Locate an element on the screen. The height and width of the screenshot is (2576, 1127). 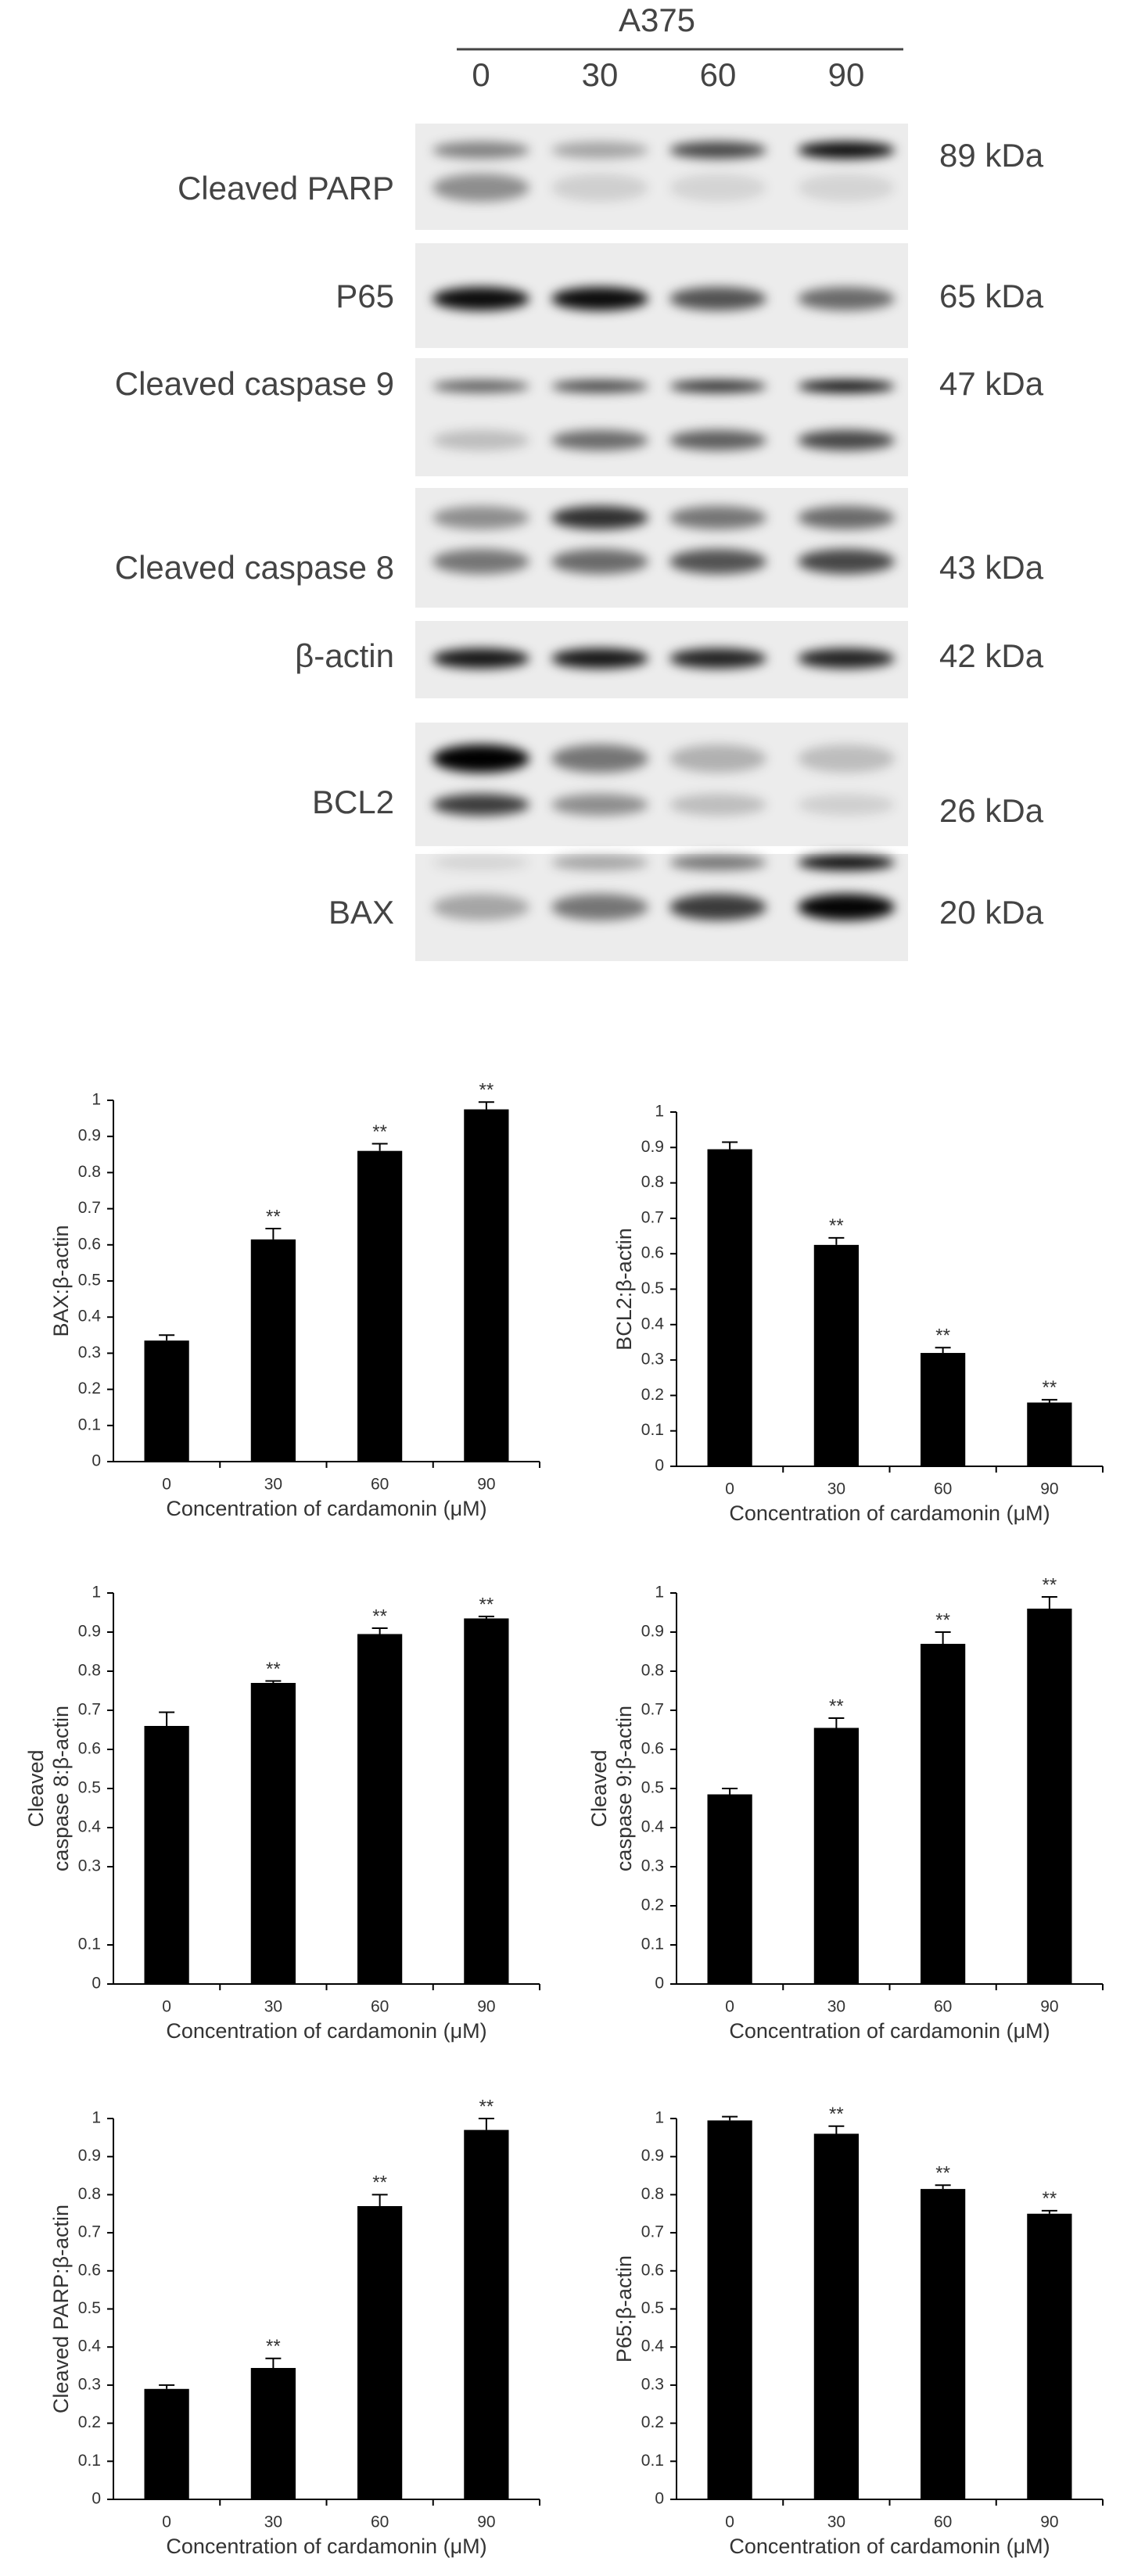
row-label: β-actin is located at coordinates (344, 655).